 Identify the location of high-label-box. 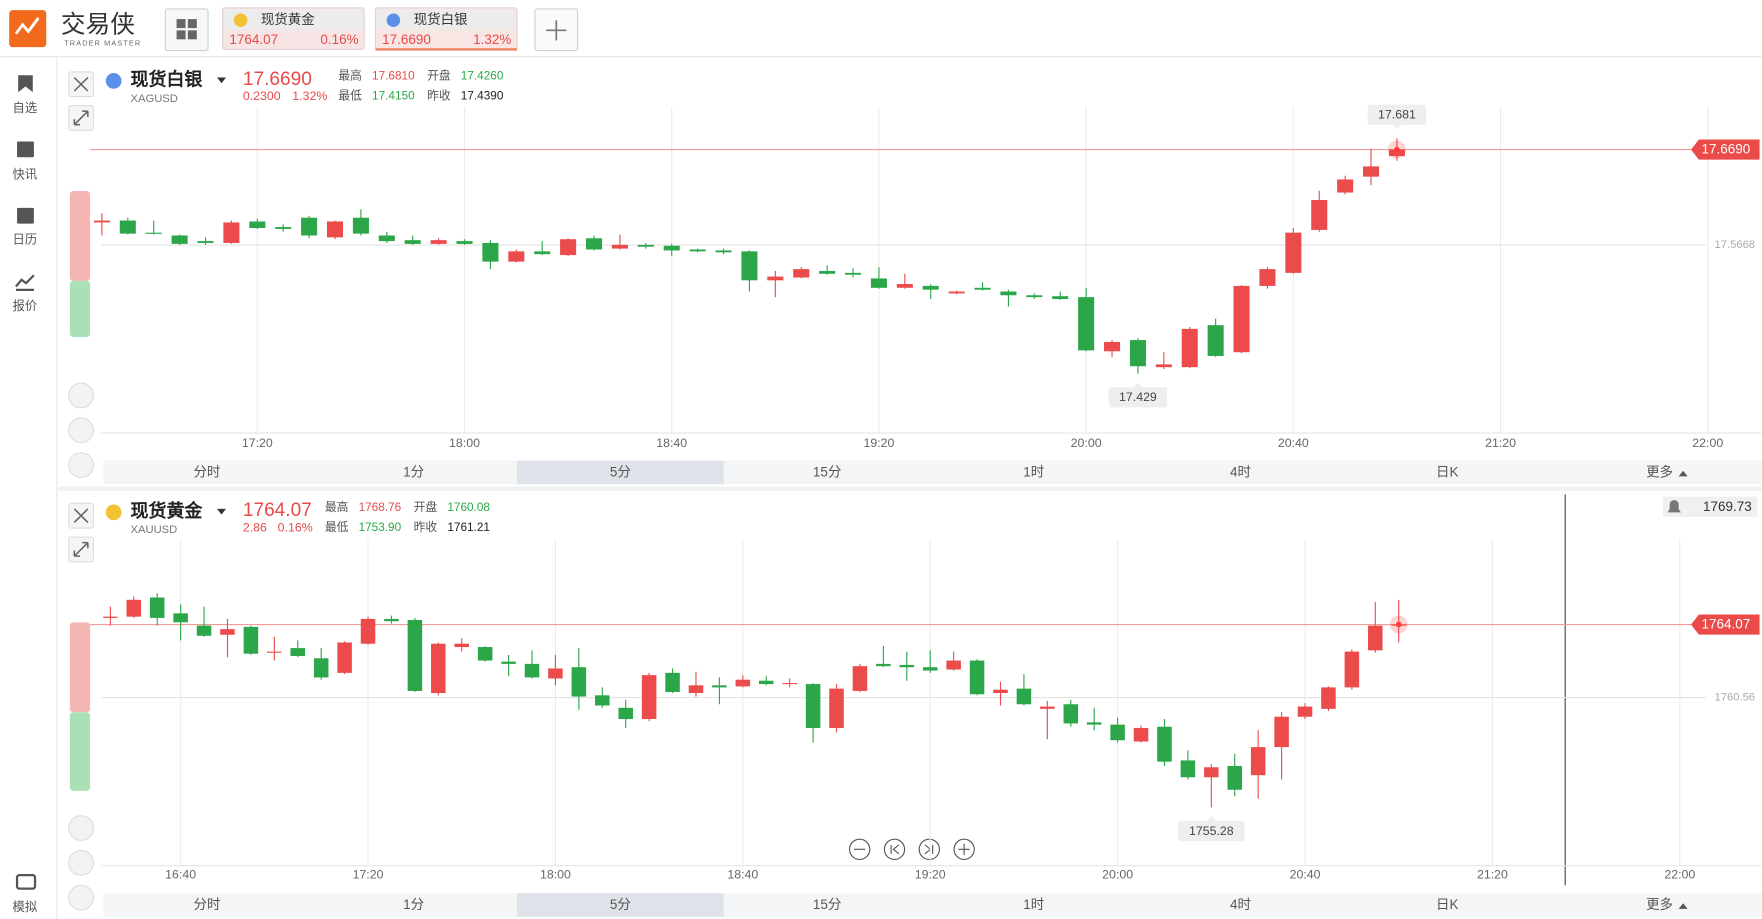
(1397, 114).